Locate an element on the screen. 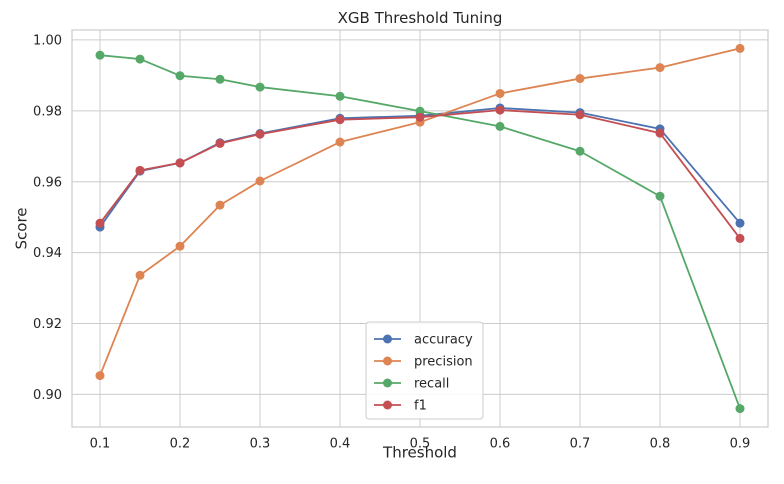  legend: accuracy precision recall f1 is located at coordinates (424, 370).